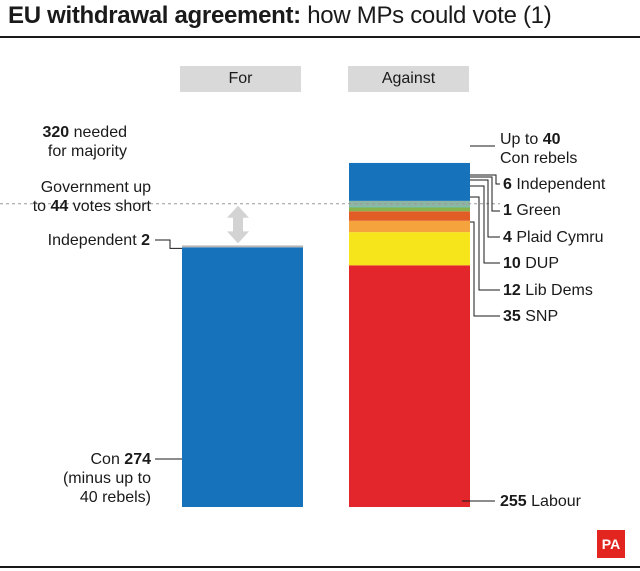  I want to click on majority-text2: for majority, so click(87, 151).